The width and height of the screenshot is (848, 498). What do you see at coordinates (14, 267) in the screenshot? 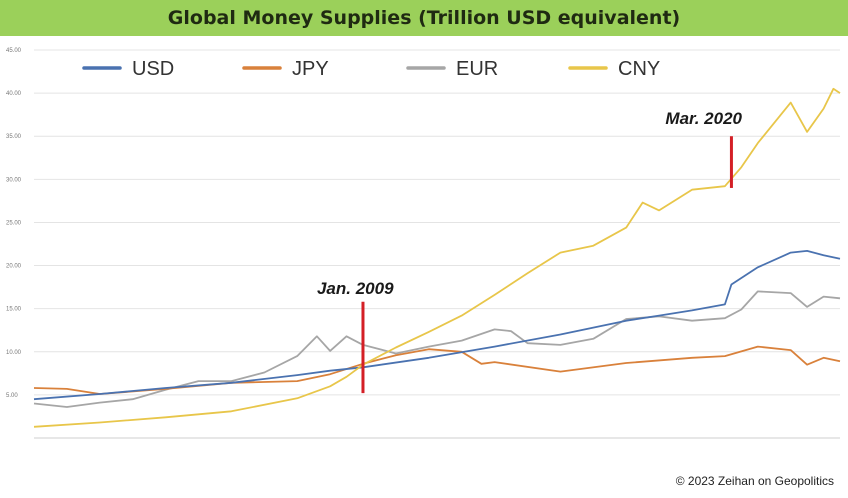
I see `y-tick-label: 20.00` at bounding box center [14, 267].